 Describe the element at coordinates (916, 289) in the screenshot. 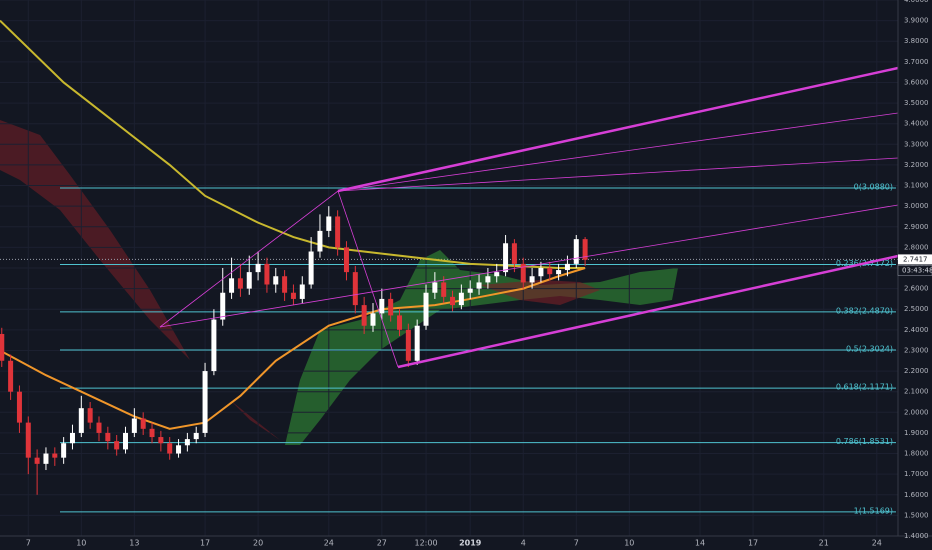

I see `y-tick-label: 2.6000` at that location.